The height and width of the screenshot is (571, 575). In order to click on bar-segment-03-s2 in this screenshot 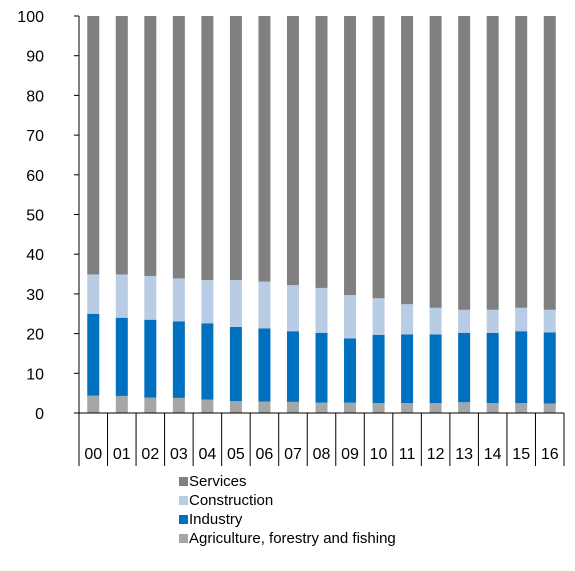, I will do `click(178, 300)`.